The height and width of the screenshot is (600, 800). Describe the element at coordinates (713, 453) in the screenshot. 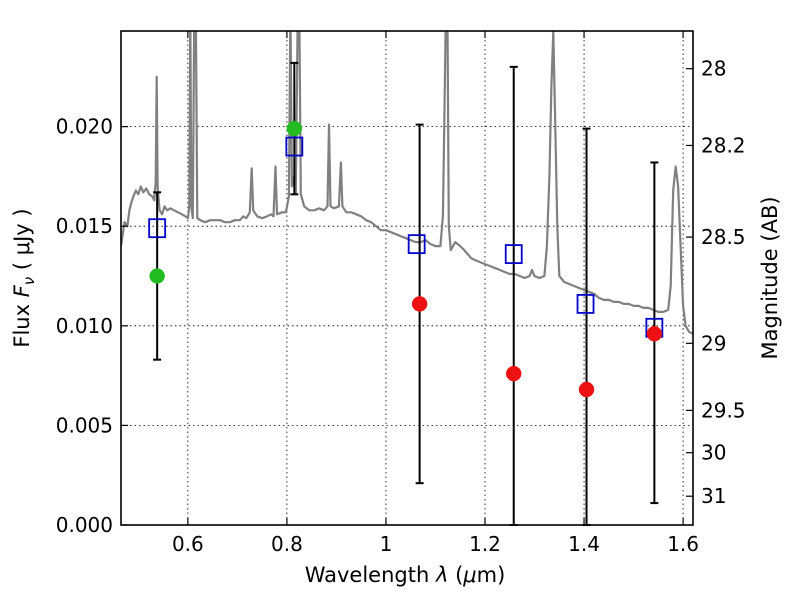

I see `y2-tick-label: 30` at that location.